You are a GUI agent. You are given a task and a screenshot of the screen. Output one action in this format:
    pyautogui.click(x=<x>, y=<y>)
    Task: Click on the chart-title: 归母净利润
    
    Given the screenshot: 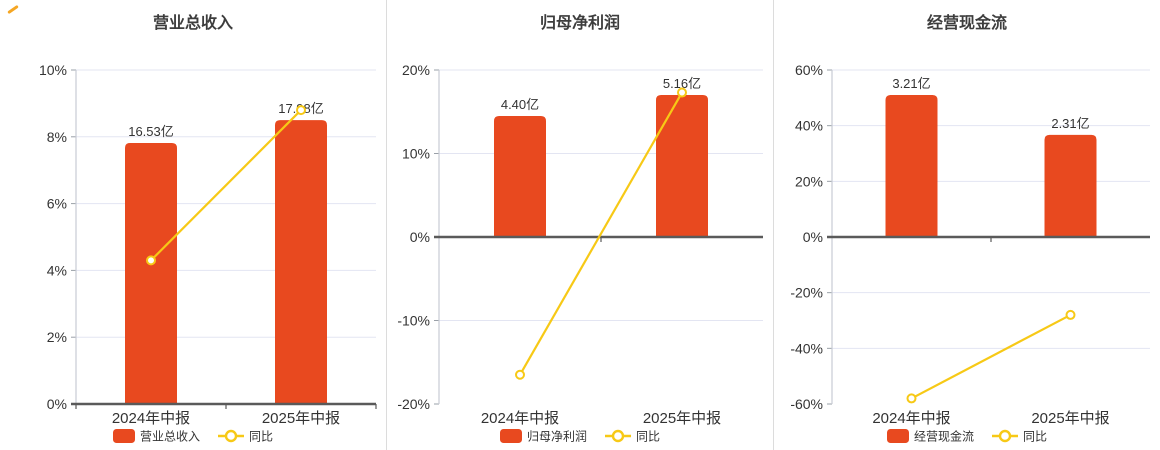 What is the action you would take?
    pyautogui.click(x=580, y=22)
    